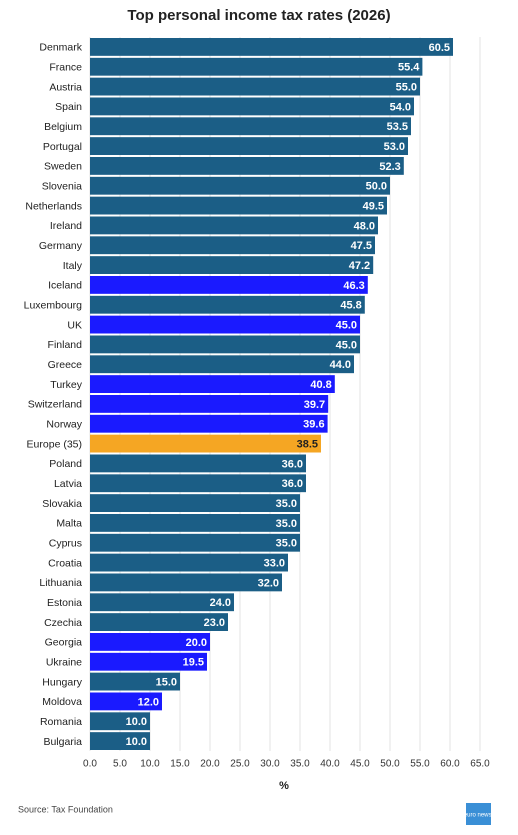 The width and height of the screenshot is (518, 835). Describe the element at coordinates (65, 87) in the screenshot. I see `y-tick-label: Austria` at that location.